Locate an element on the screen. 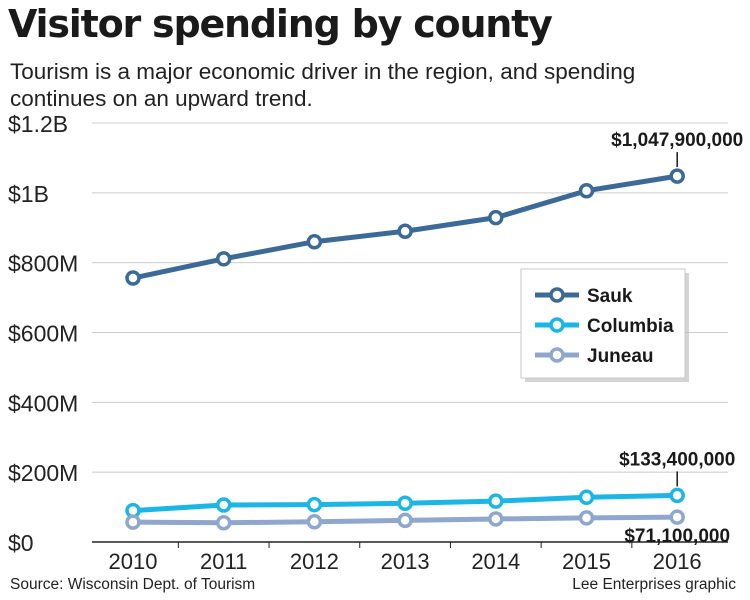 Image resolution: width=750 pixels, height=600 pixels. y-axis-tick-labels: $0 $200M $400M $600M $800M $1B $1.2B is located at coordinates (43, 333).